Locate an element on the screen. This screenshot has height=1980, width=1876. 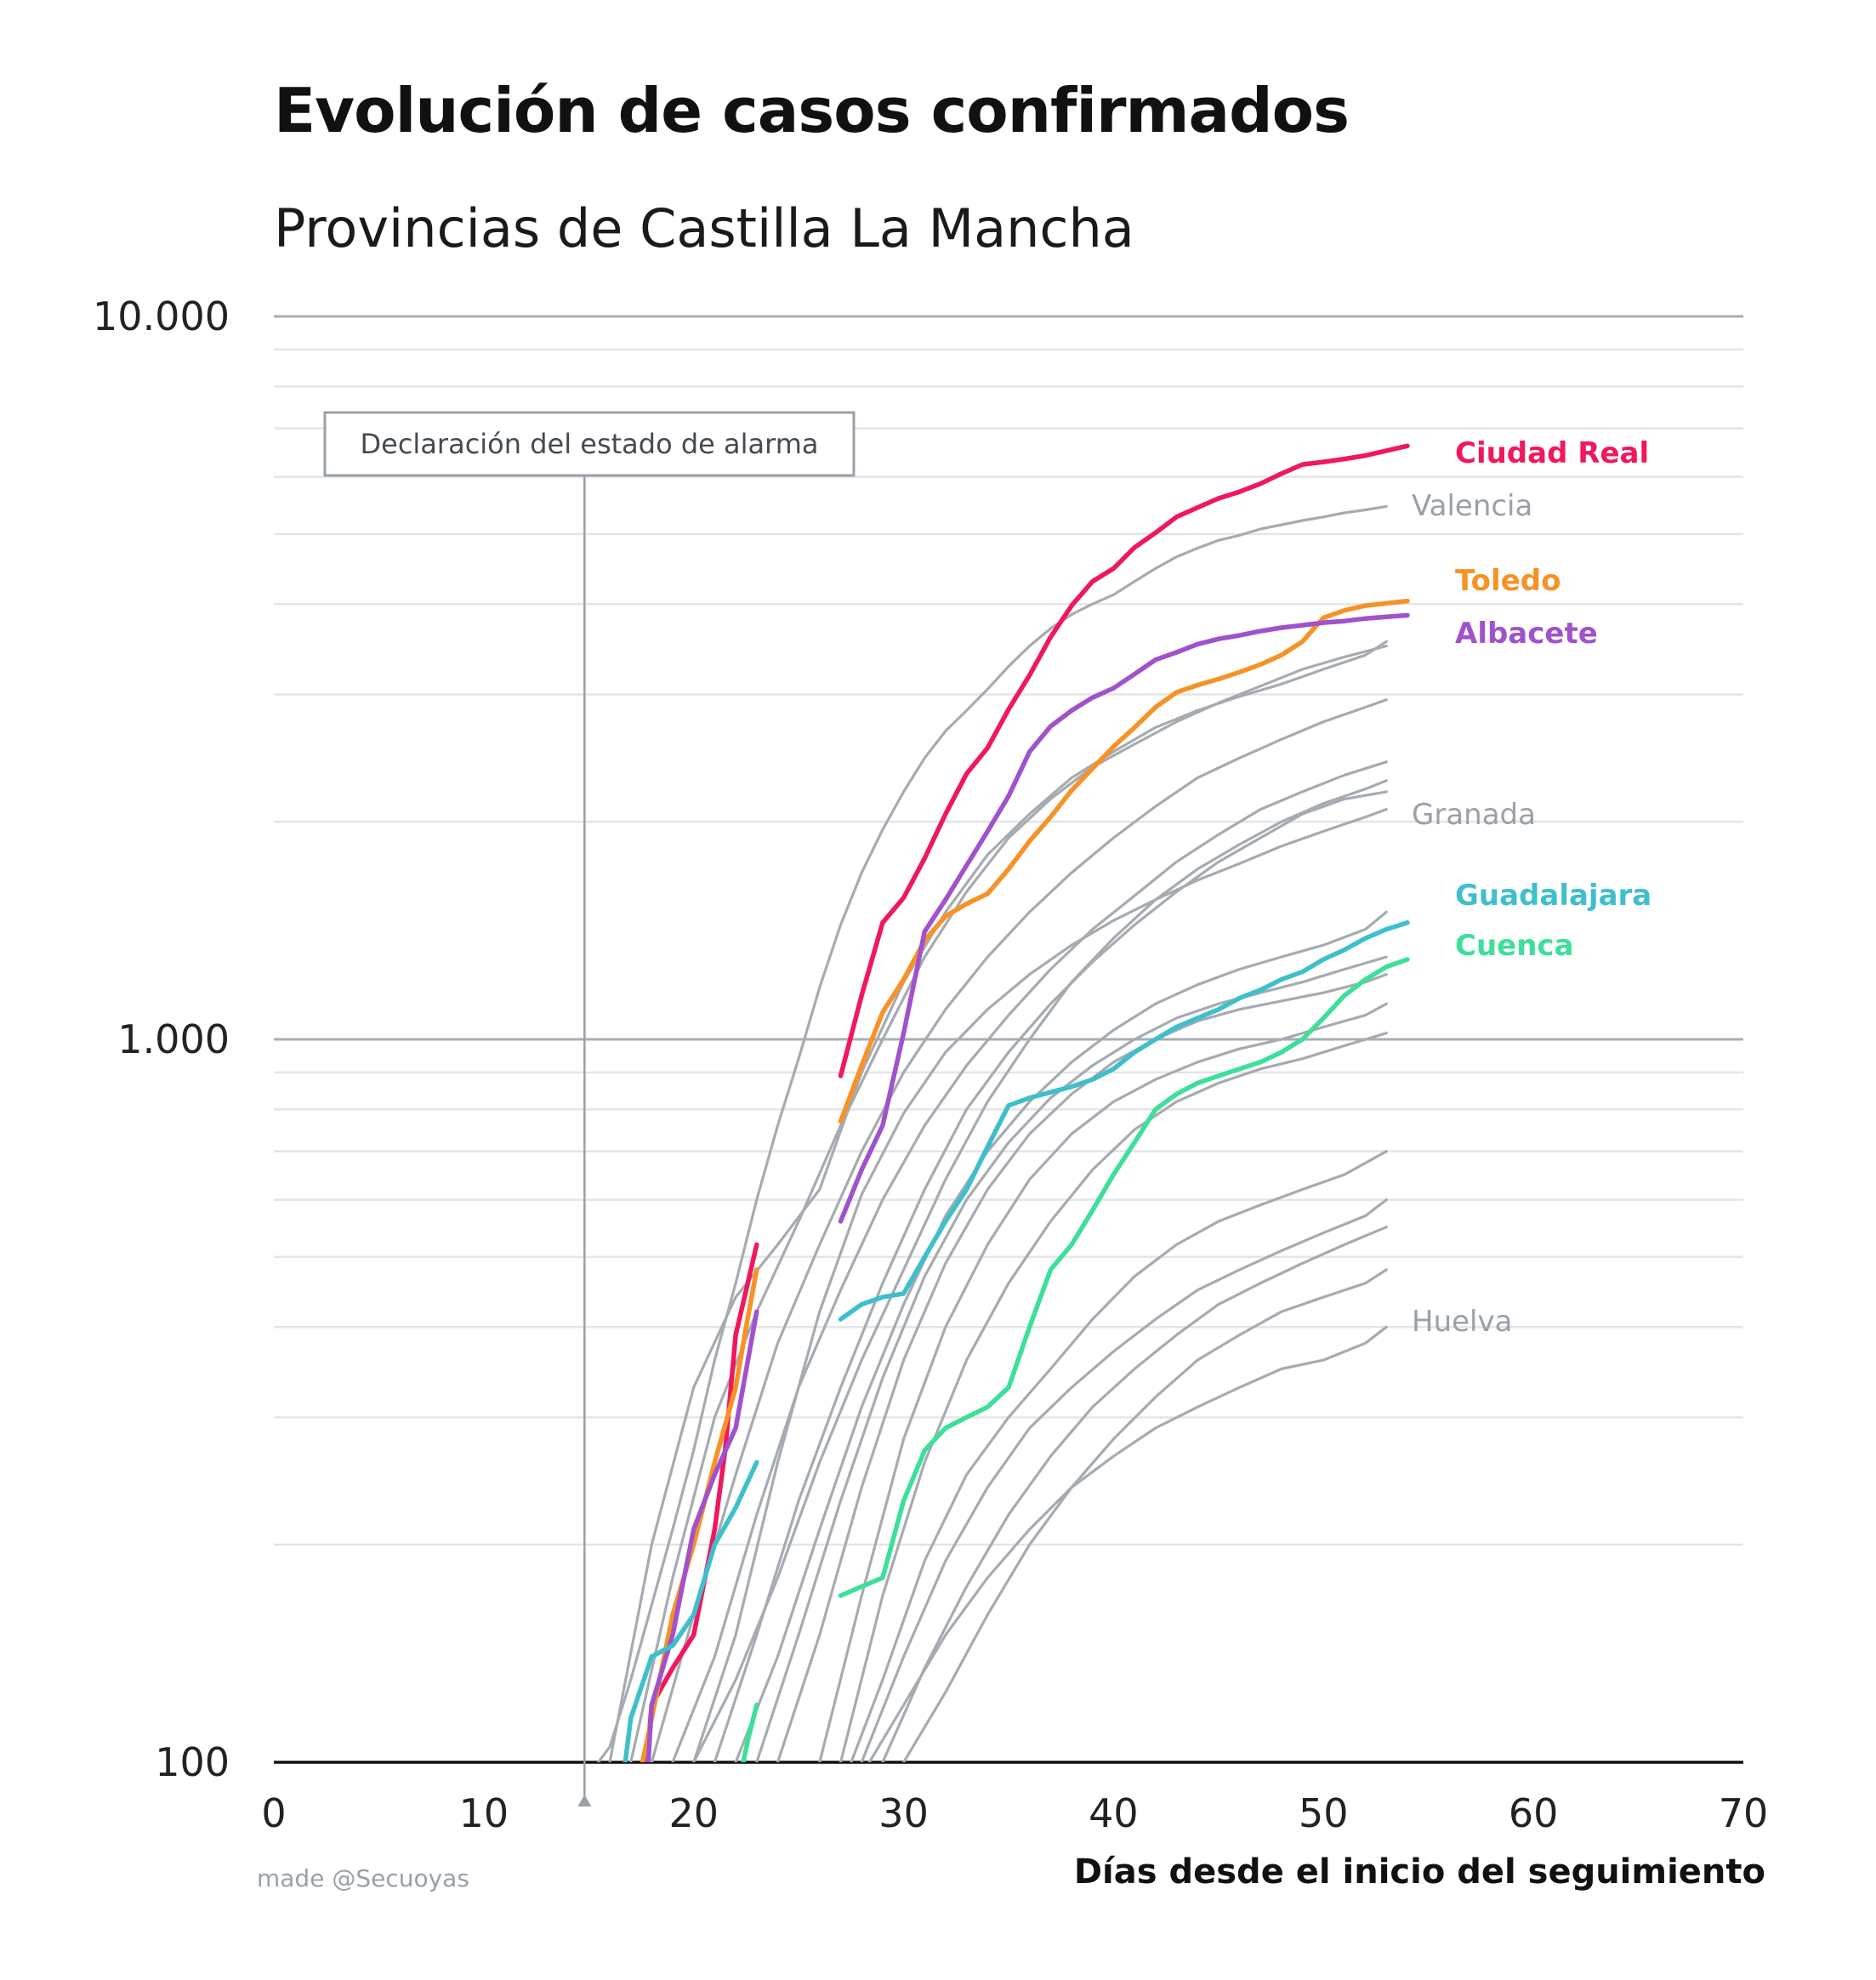
x-tick-label: 70 is located at coordinates (1744, 1813).